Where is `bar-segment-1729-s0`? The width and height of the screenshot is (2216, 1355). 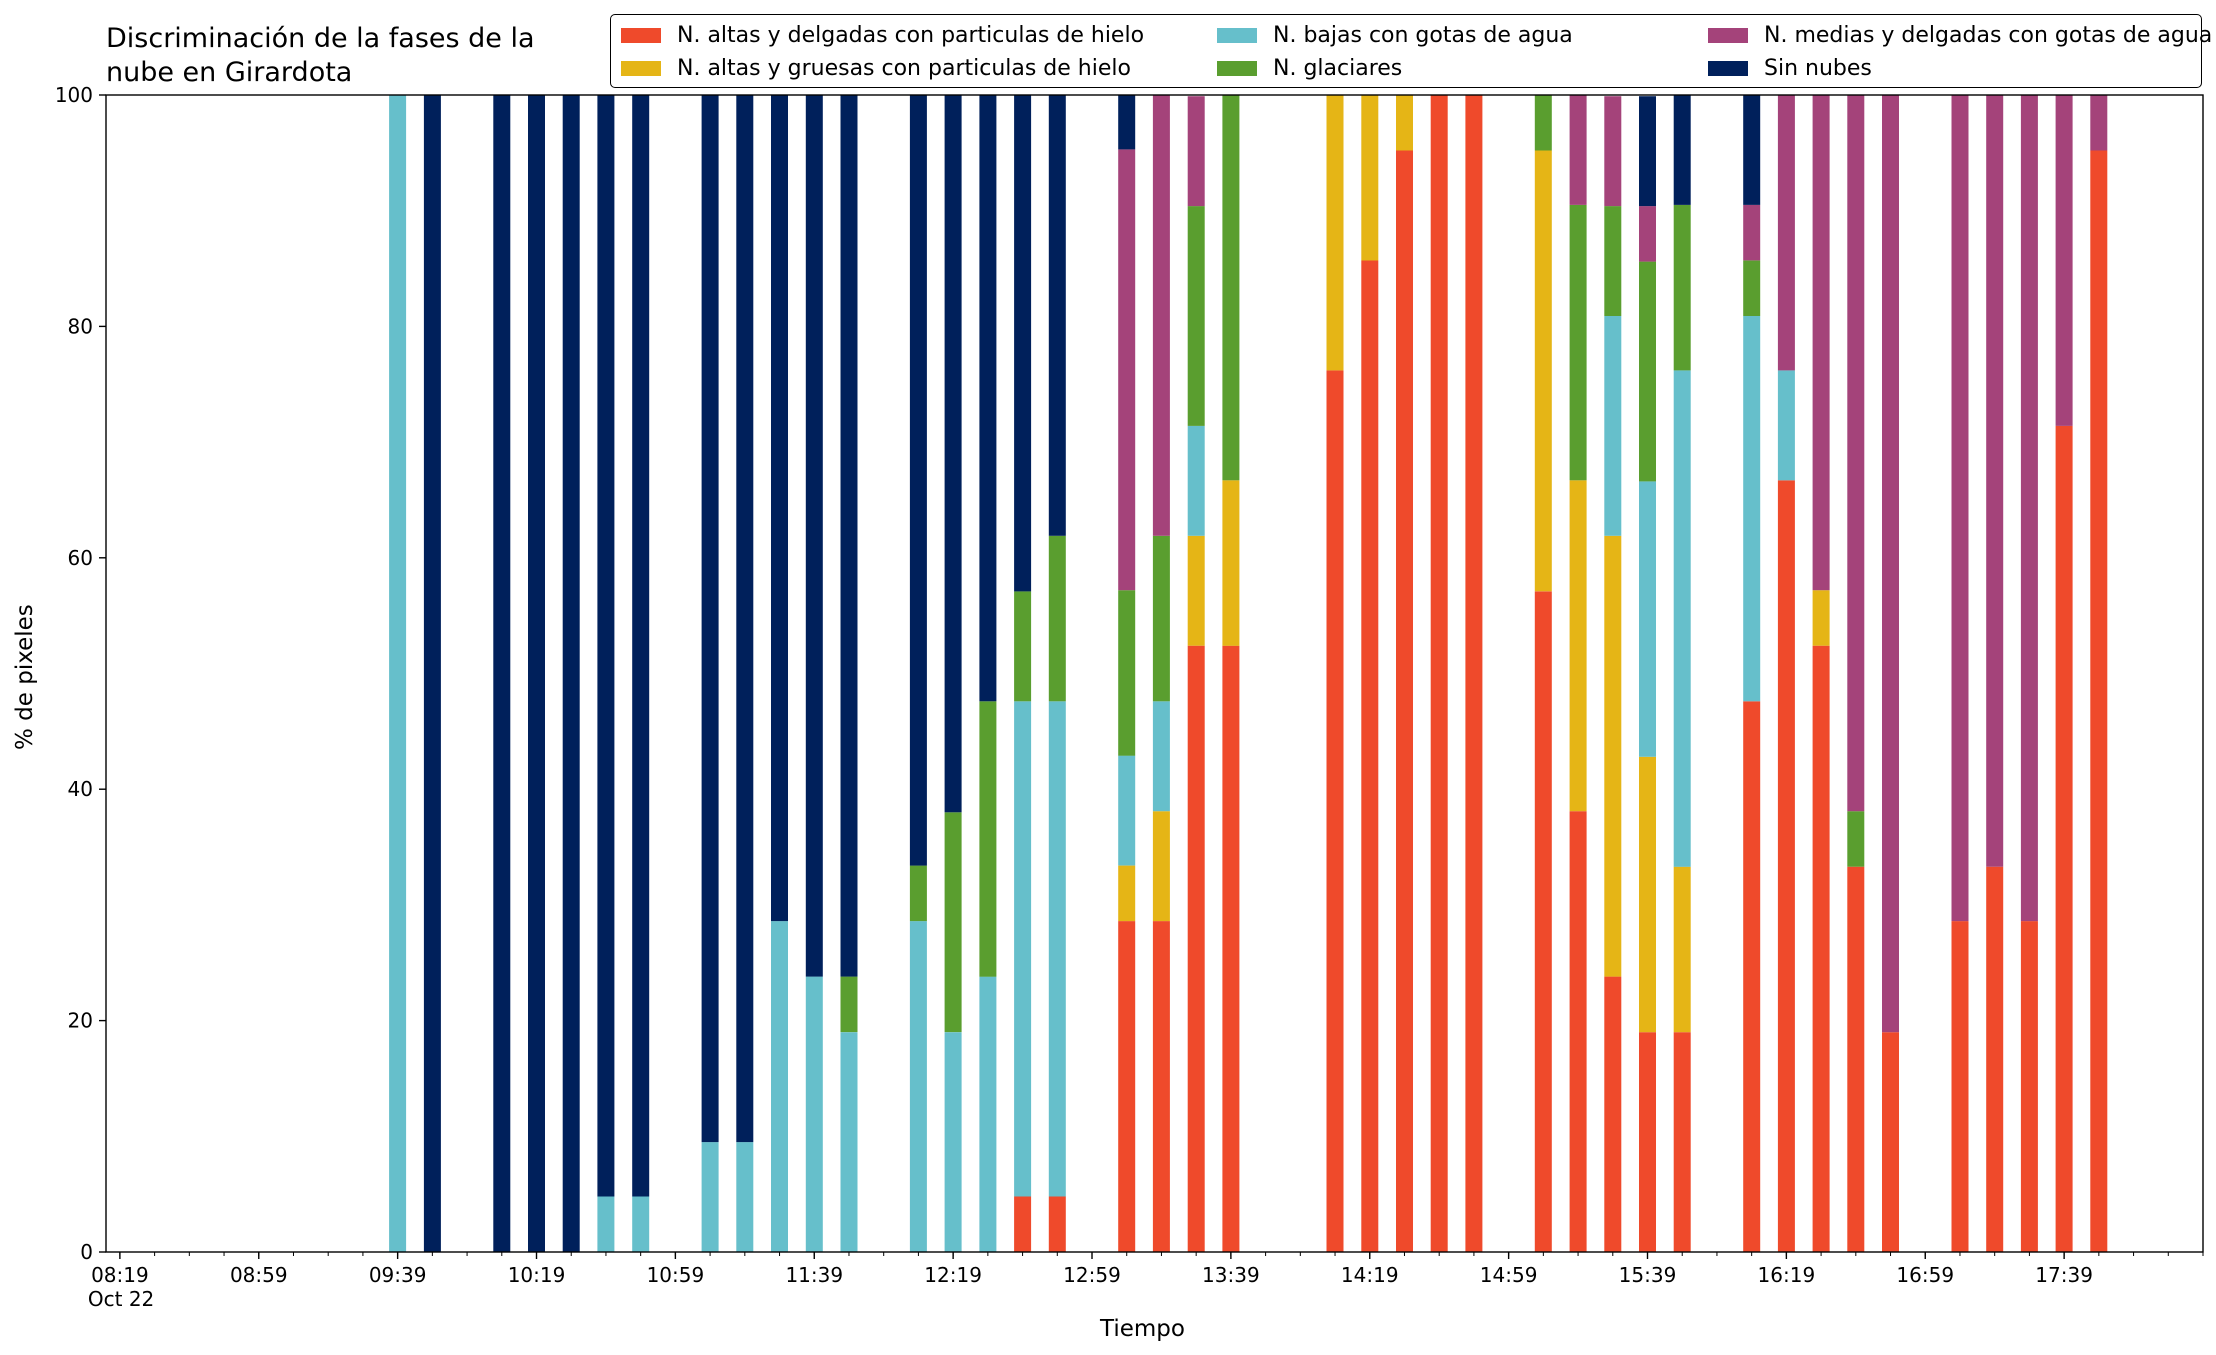
bar-segment-1729-s0 is located at coordinates (2029, 1086).